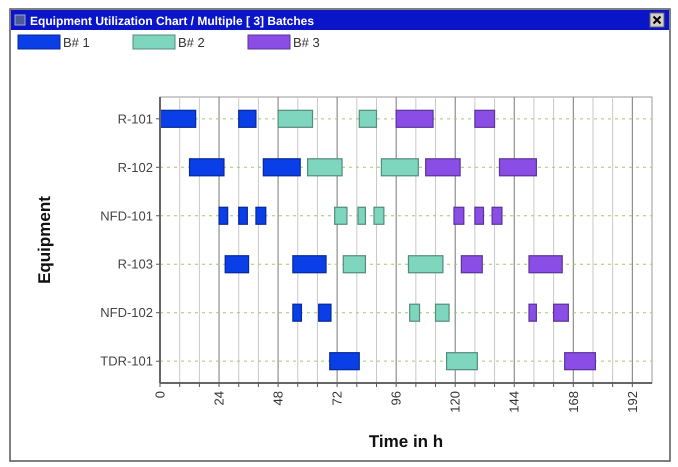  Describe the element at coordinates (455, 402) in the screenshot. I see `x-tick-label: 120` at that location.